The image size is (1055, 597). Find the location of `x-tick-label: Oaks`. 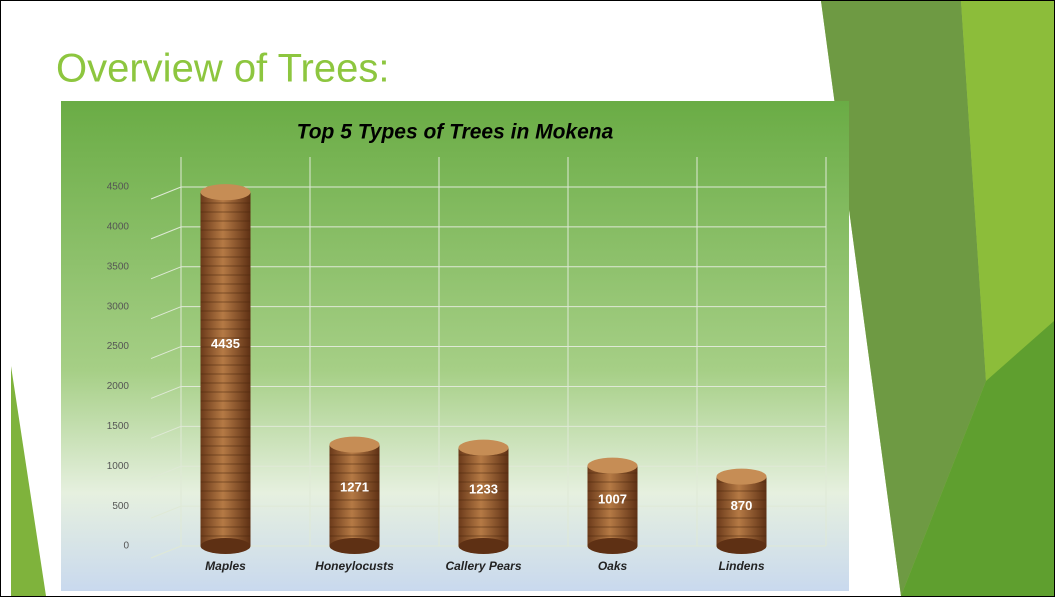

x-tick-label: Oaks is located at coordinates (613, 566).